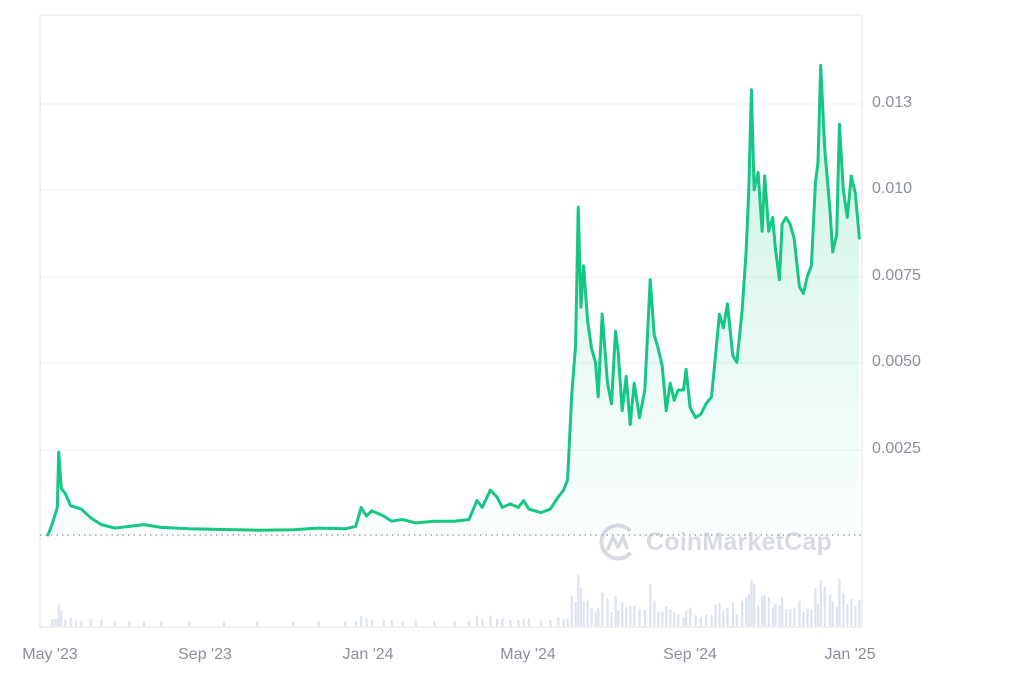 Image resolution: width=1024 pixels, height=683 pixels. Describe the element at coordinates (896, 361) in the screenshot. I see `y-tick-label: 0.0050` at that location.